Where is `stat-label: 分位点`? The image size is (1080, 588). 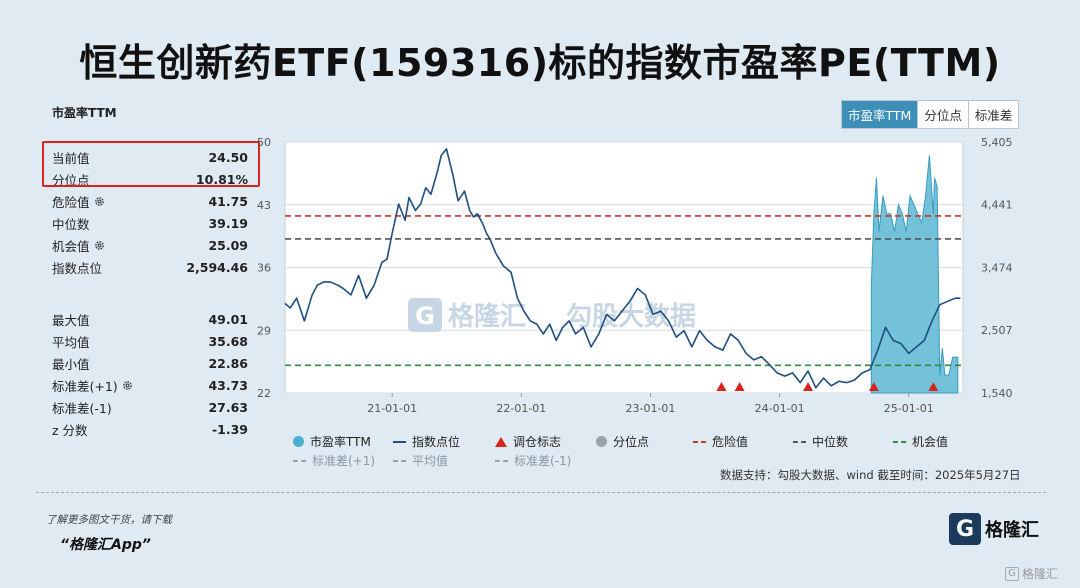
stat-label: 分位点 is located at coordinates (71, 179).